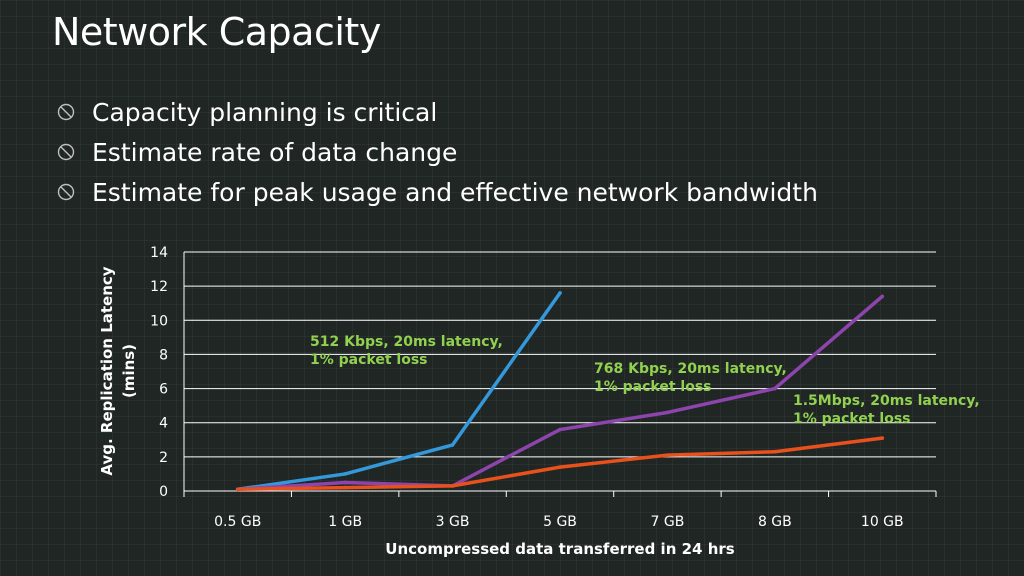  What do you see at coordinates (275, 152) in the screenshot?
I see `bullet-text: Estimate rate of data change` at bounding box center [275, 152].